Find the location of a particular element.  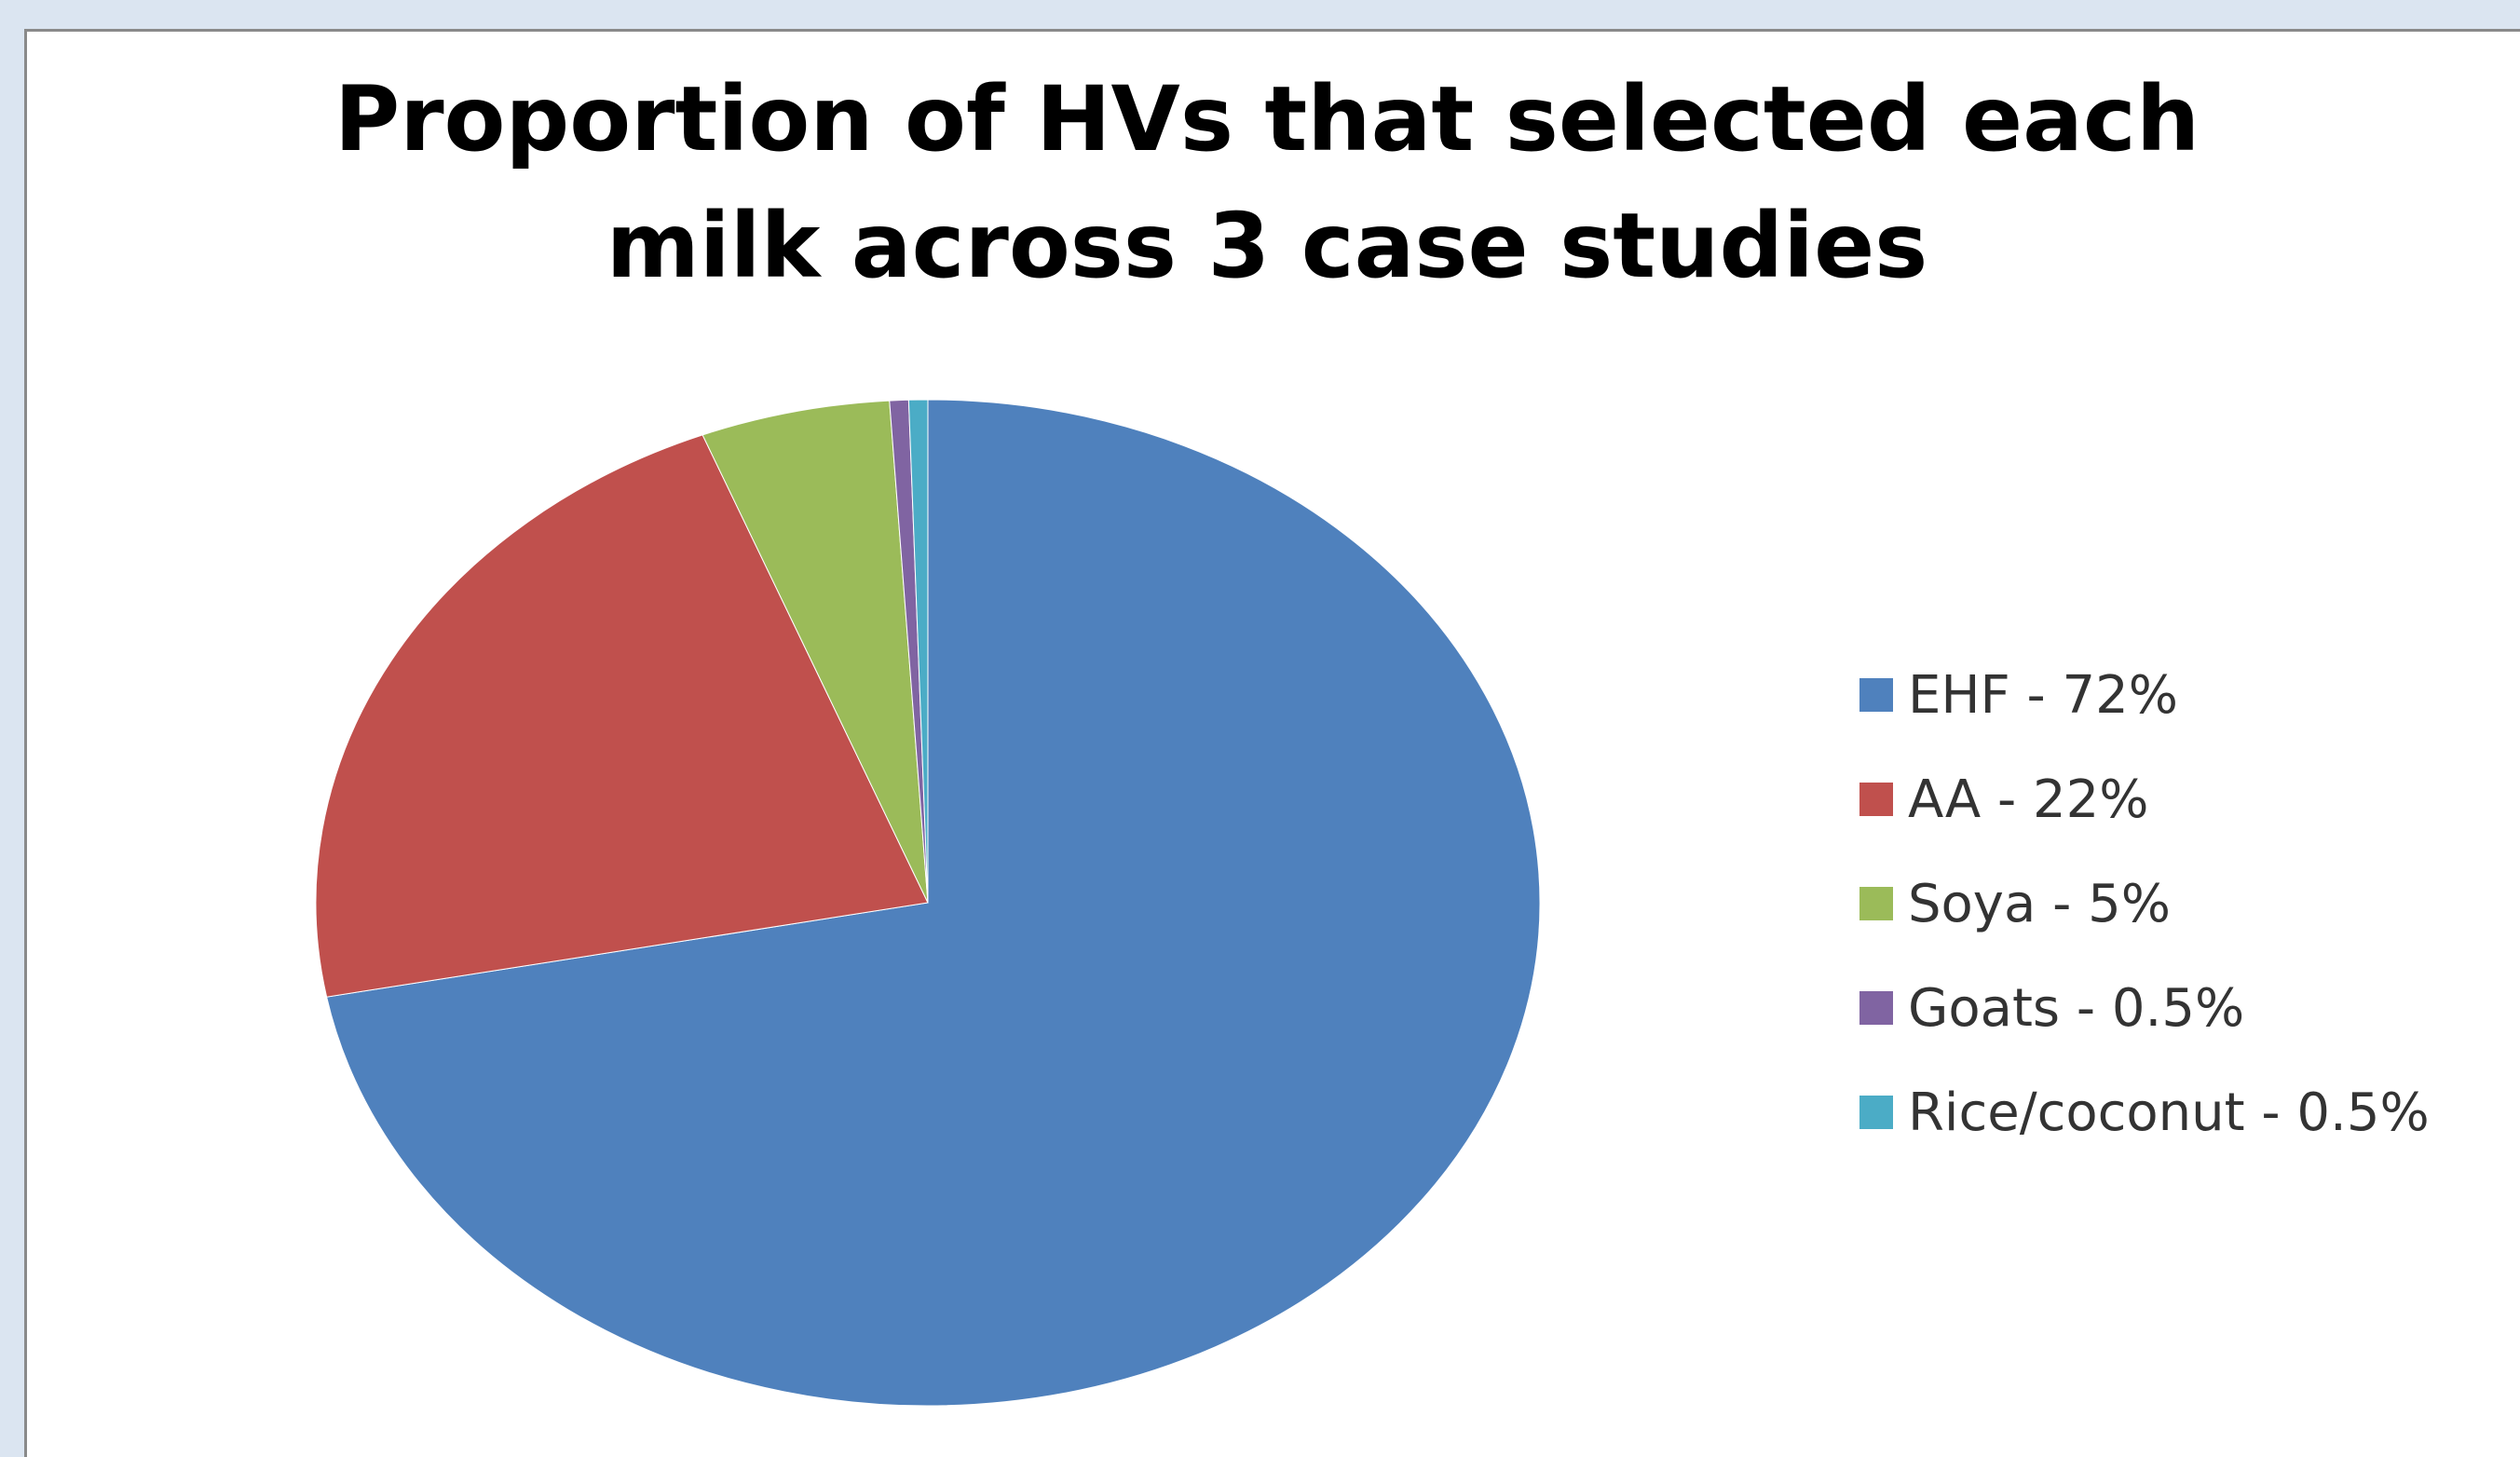

legend-swatch-goats is located at coordinates (1876, 1008).